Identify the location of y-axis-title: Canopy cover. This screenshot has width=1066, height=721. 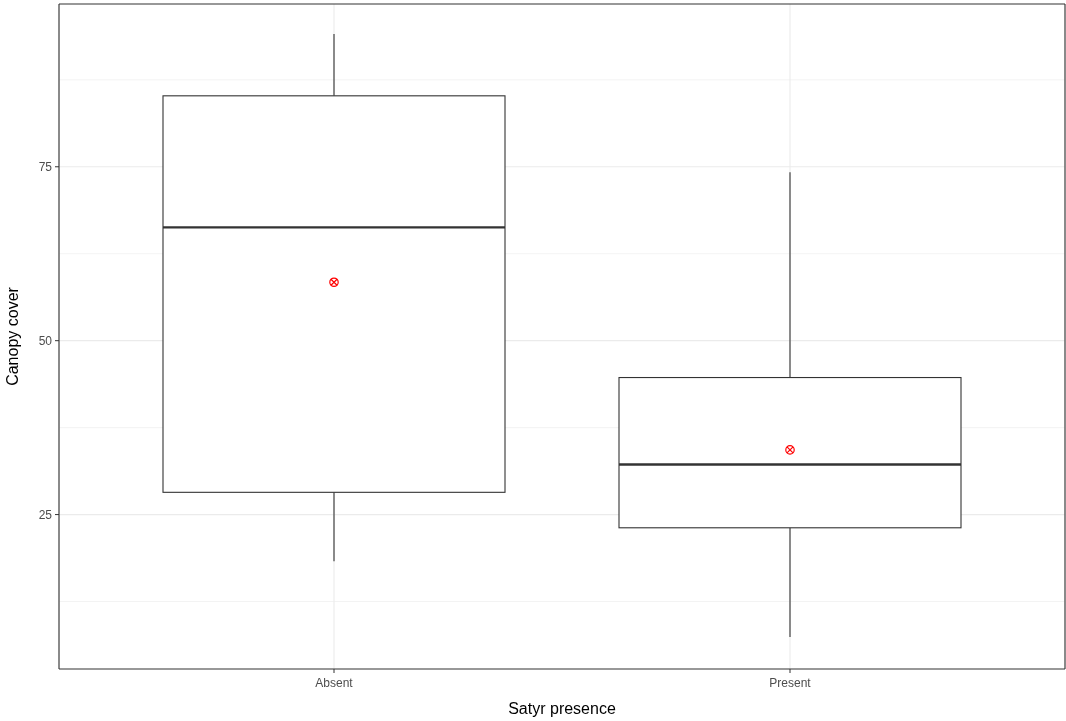
(12, 336).